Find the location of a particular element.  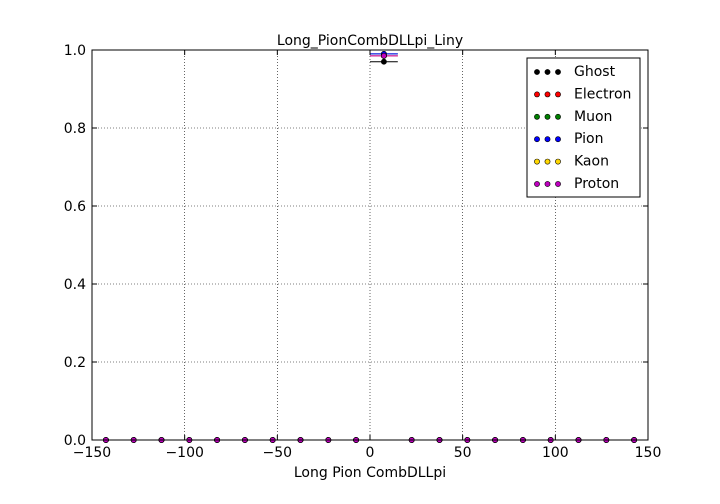

y-tick-label: 0.0 is located at coordinates (75, 441).